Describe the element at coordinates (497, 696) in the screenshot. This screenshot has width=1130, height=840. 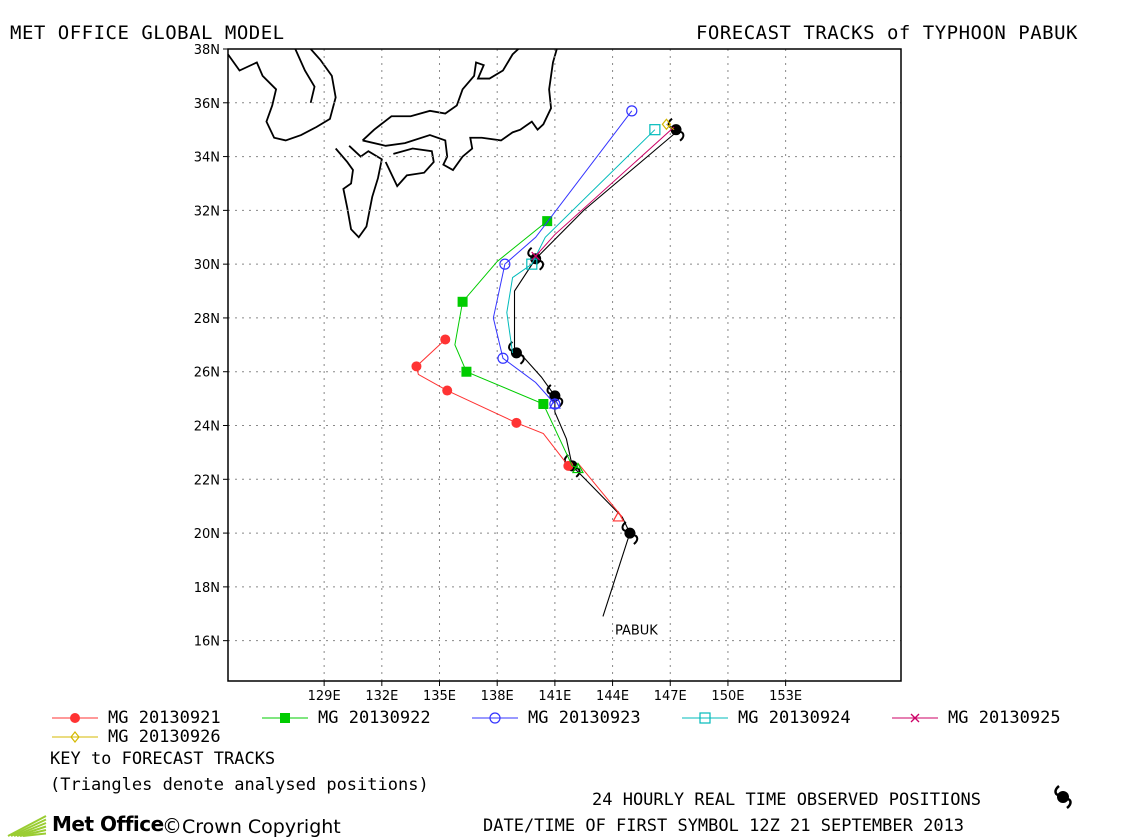
I see `x-tick-label: 138E` at that location.